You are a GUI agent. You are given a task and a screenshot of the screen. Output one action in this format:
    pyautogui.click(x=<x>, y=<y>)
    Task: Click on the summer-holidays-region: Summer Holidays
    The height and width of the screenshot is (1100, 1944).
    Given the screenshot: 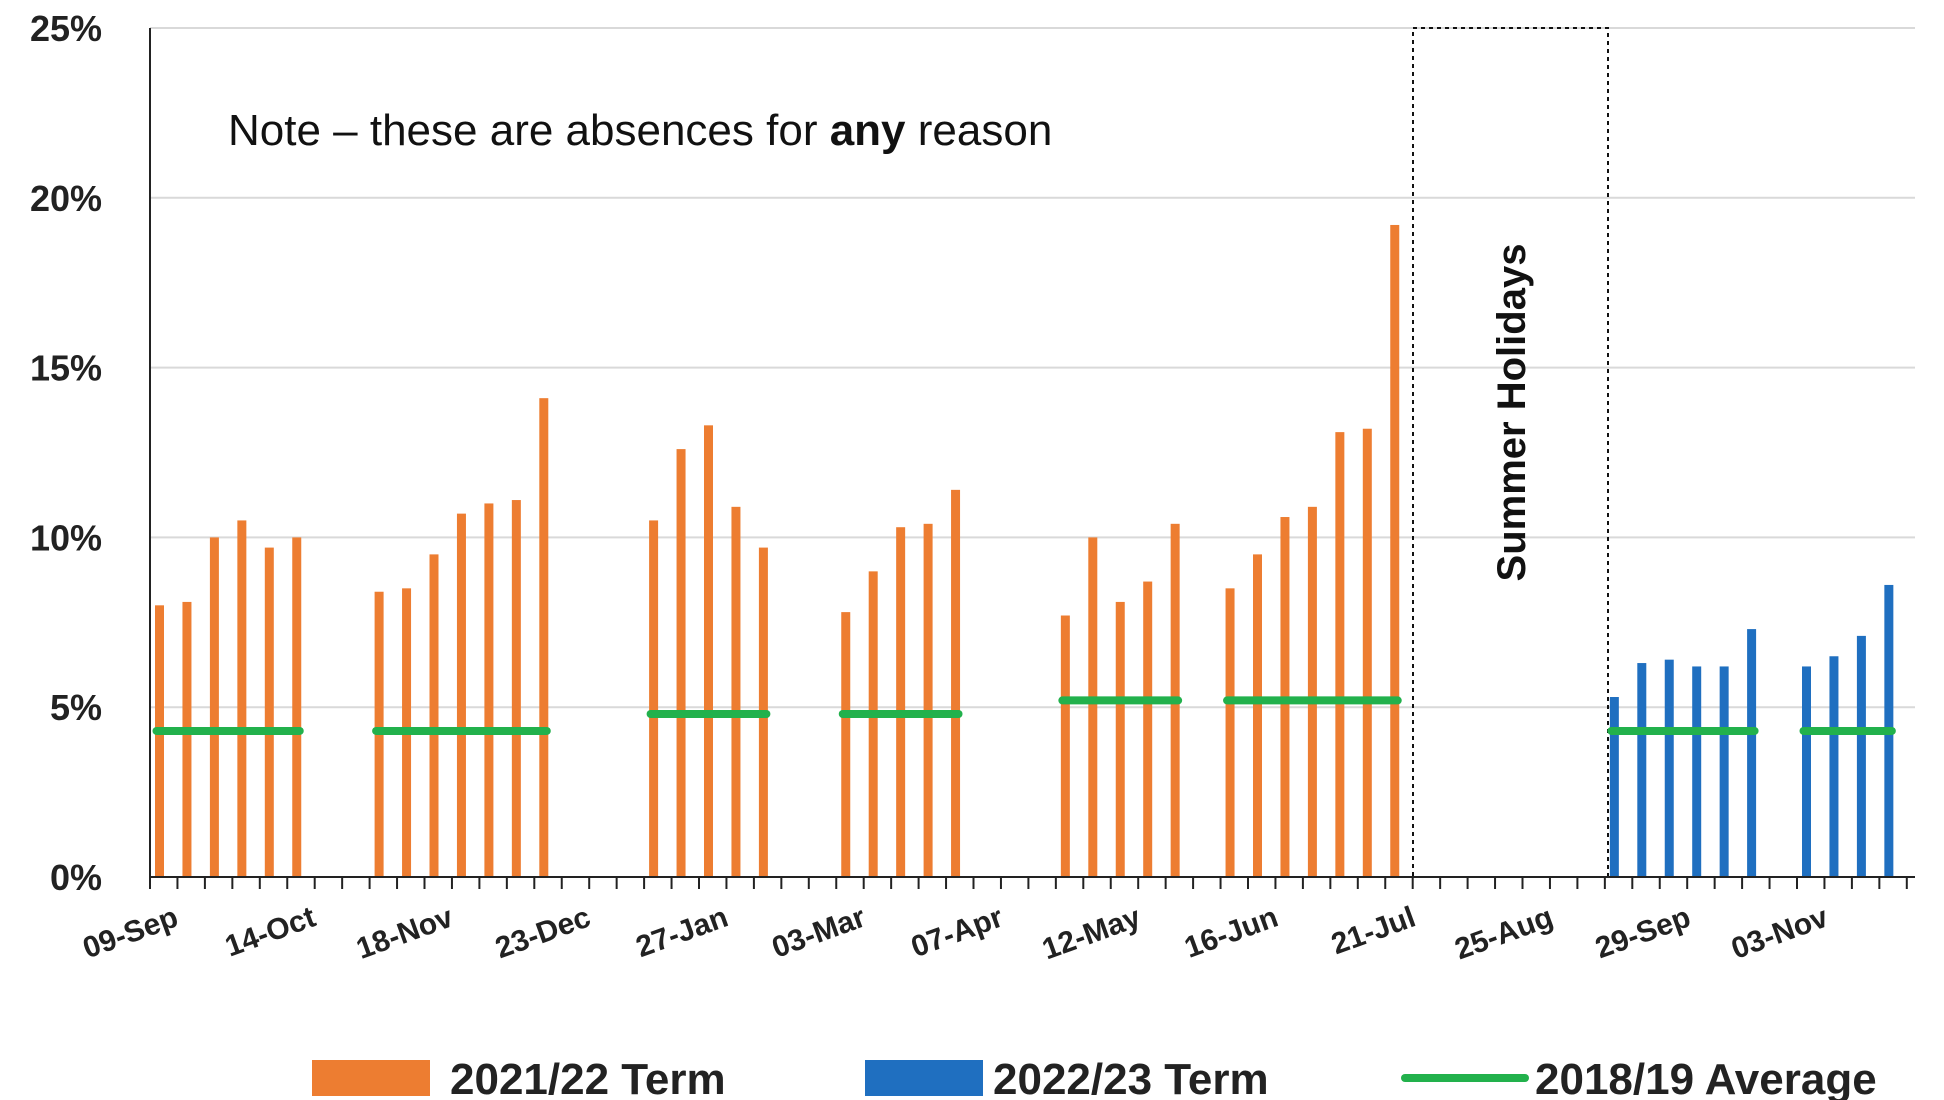 What is the action you would take?
    pyautogui.click(x=1510, y=452)
    